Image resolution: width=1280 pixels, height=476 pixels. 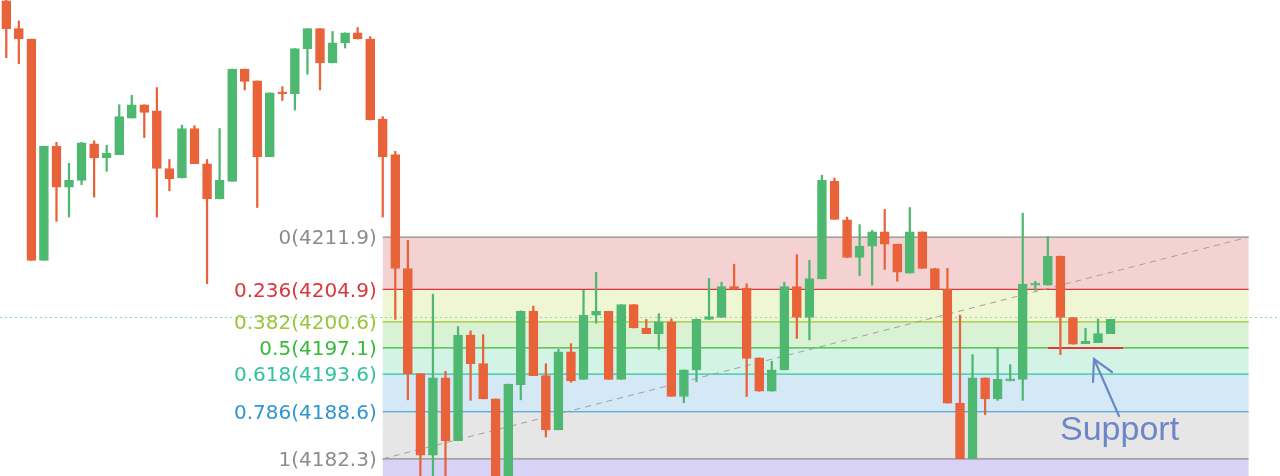 I want to click on annotation: 0.786(4188.6), so click(x=305, y=411).